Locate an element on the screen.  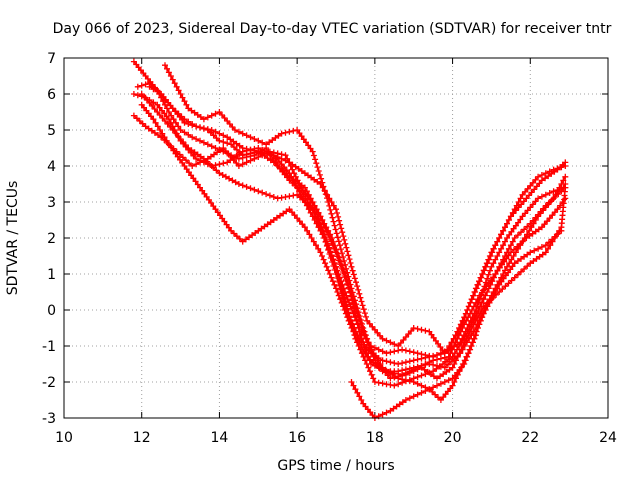
y-axis-label: SDTVAR / TECUs is located at coordinates (13, 238).